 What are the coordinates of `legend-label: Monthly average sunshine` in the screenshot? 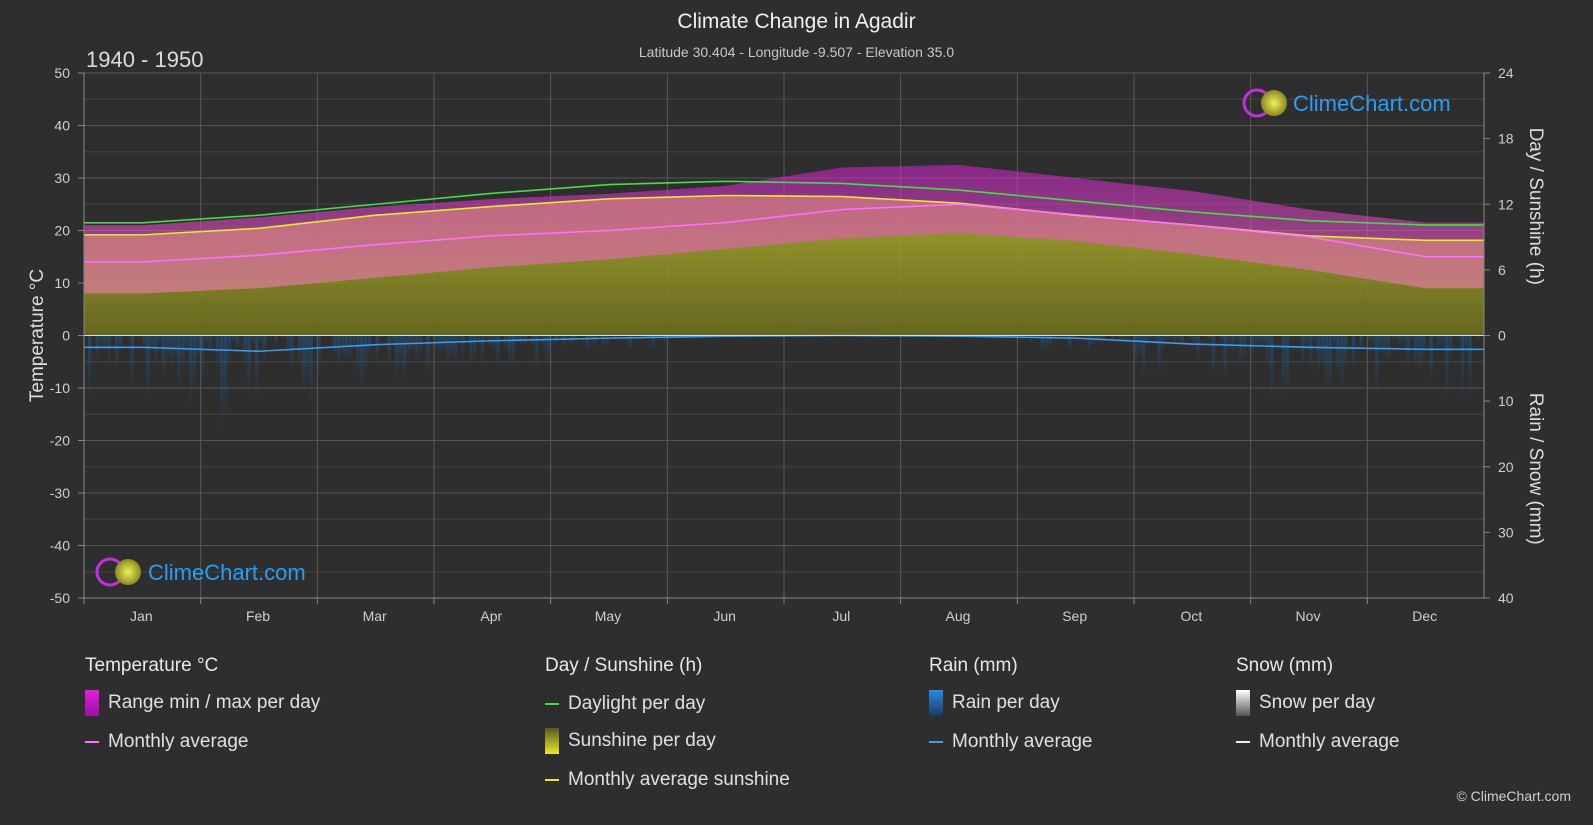 It's located at (679, 779).